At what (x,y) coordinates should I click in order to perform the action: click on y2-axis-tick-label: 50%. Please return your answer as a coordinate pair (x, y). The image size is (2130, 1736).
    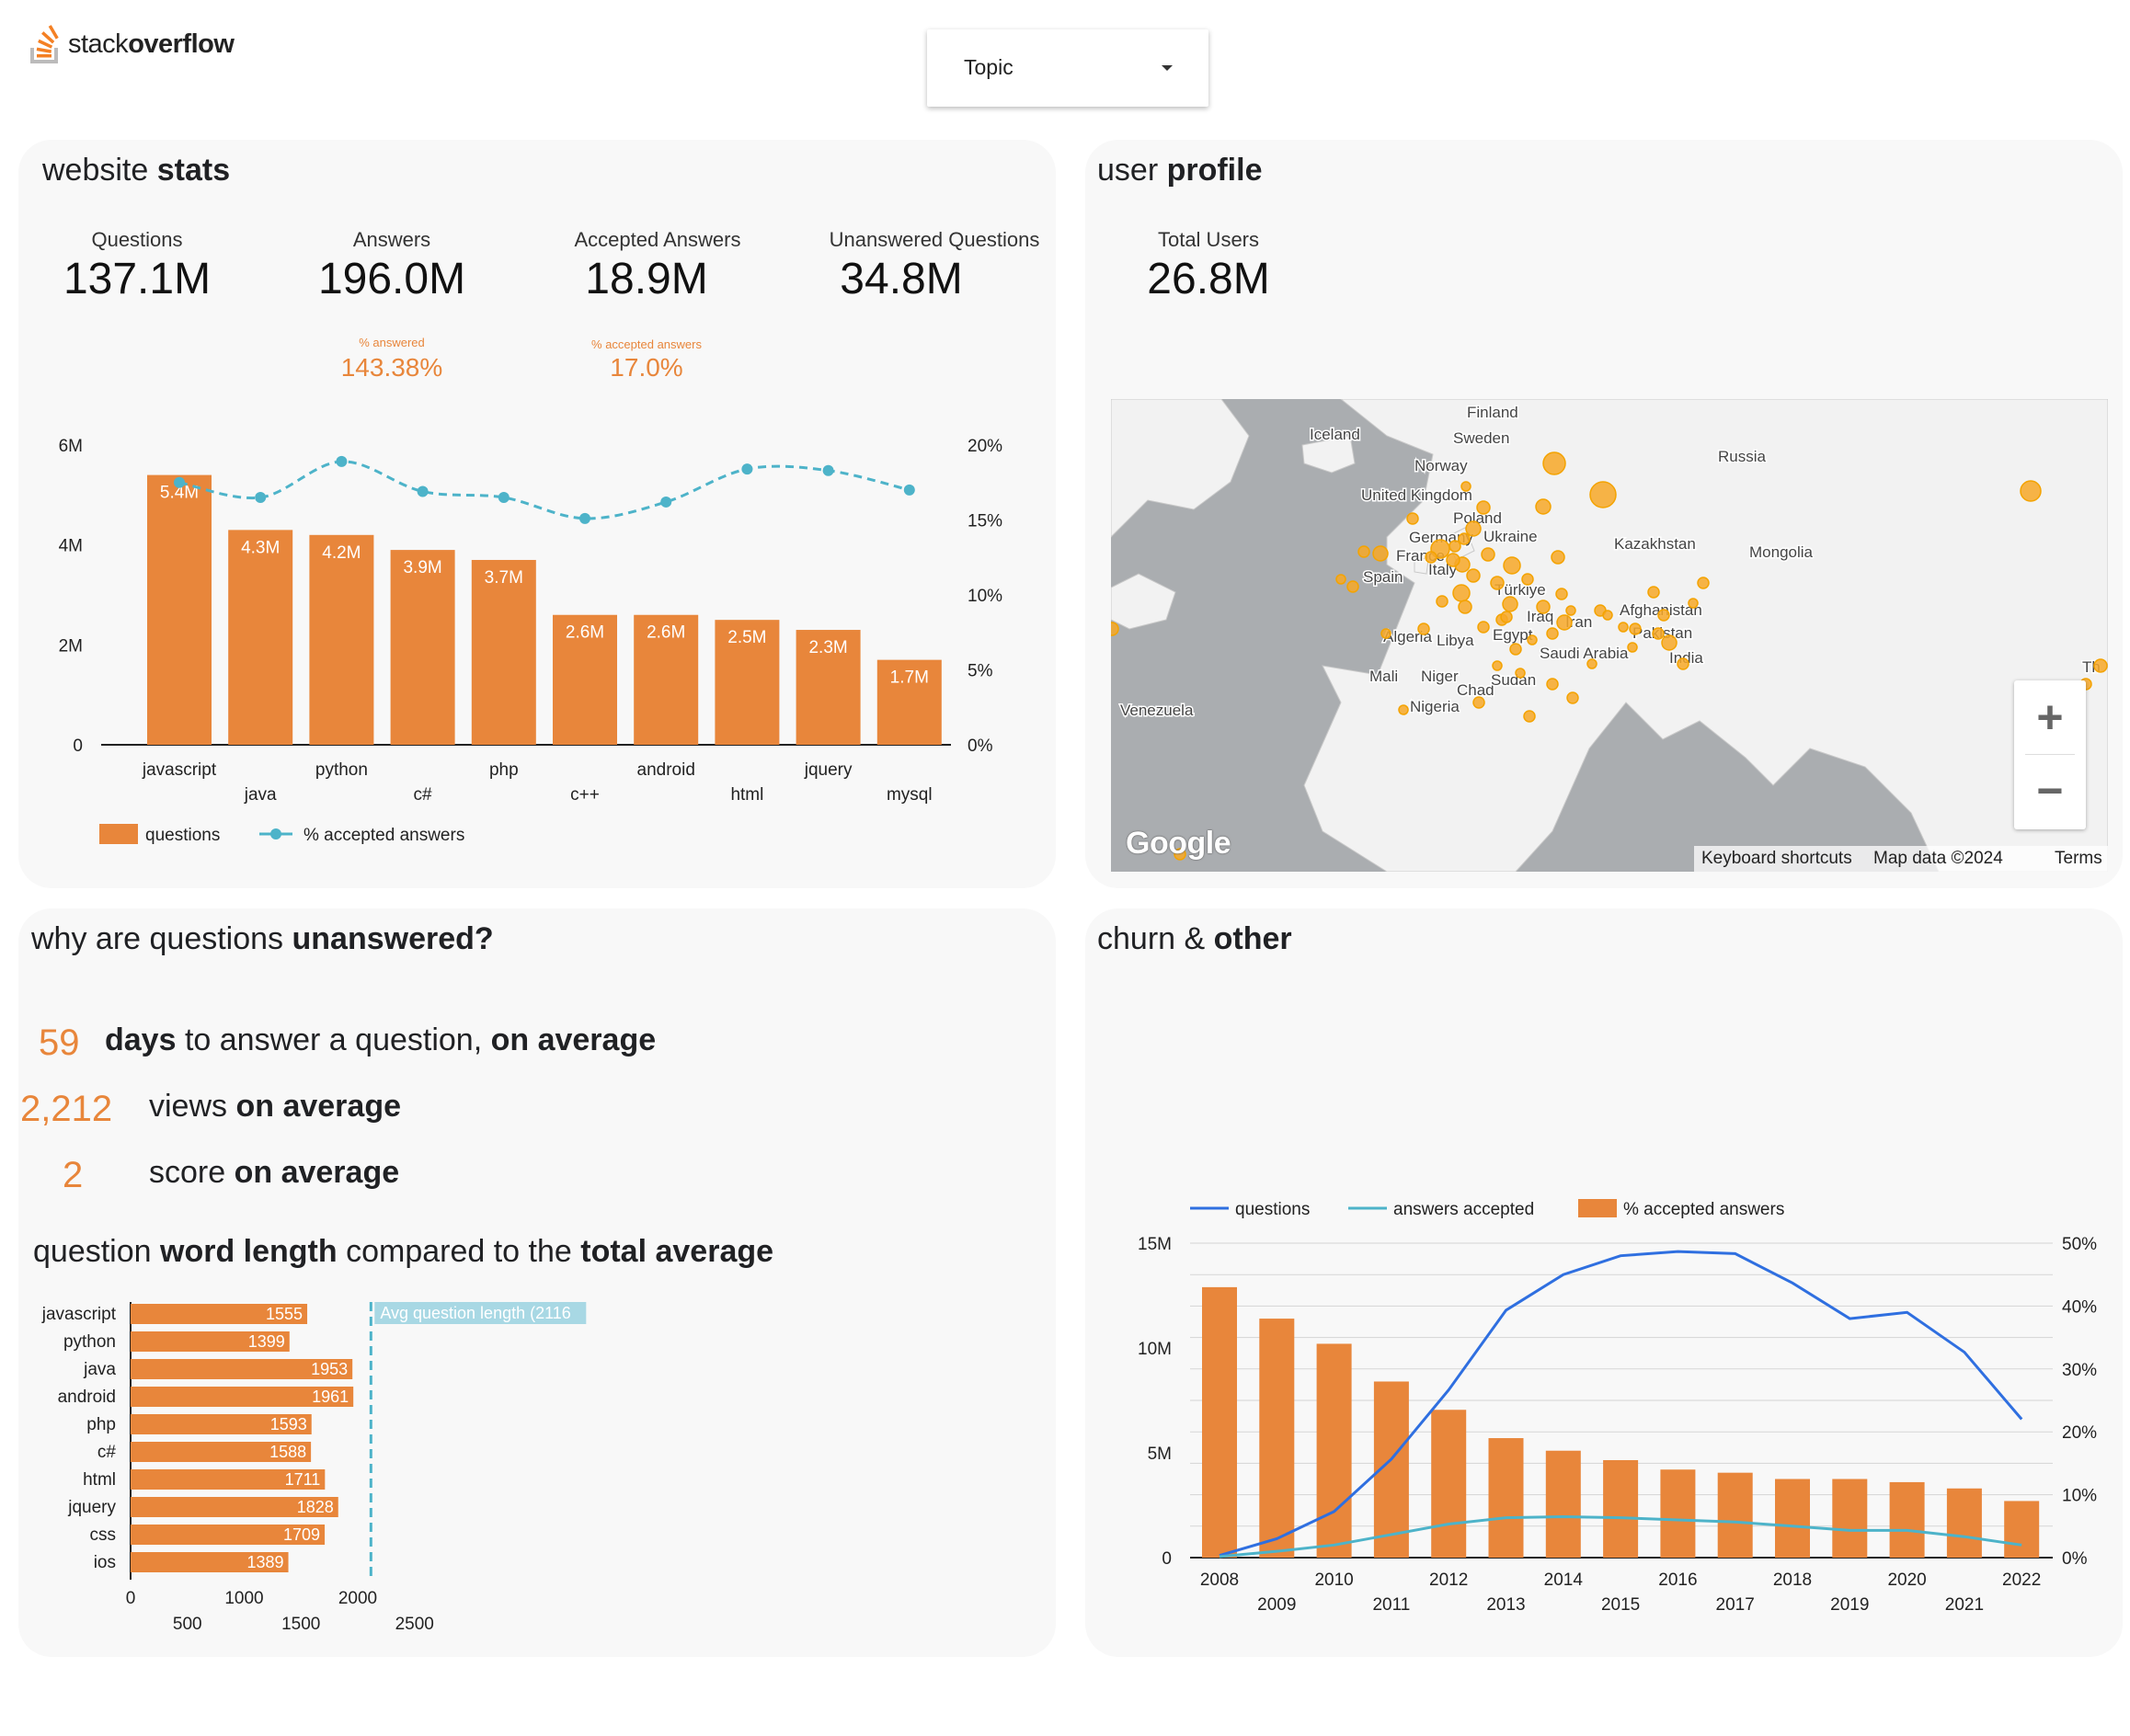
    Looking at the image, I should click on (2079, 1244).